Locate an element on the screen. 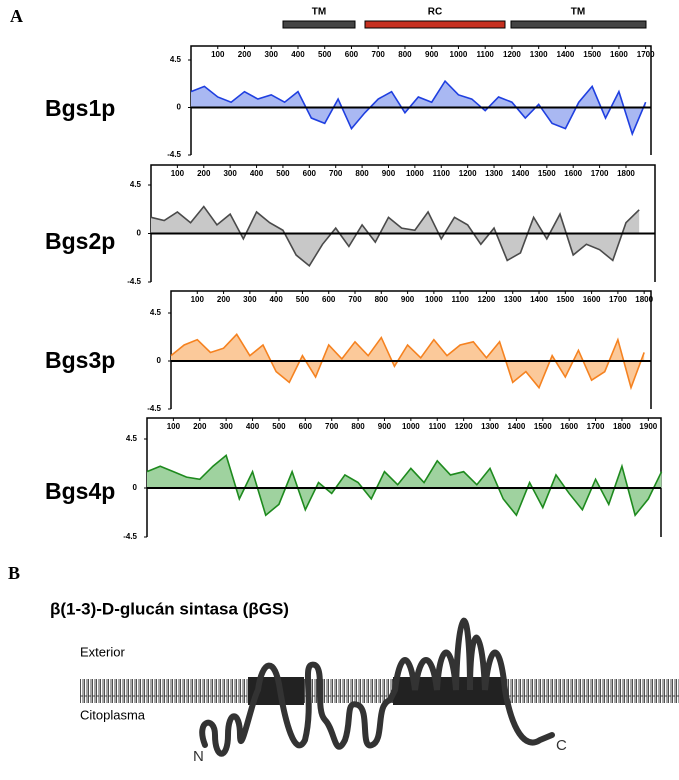 This screenshot has width=679, height=780. series-label: Bgs2p is located at coordinates (80, 241).